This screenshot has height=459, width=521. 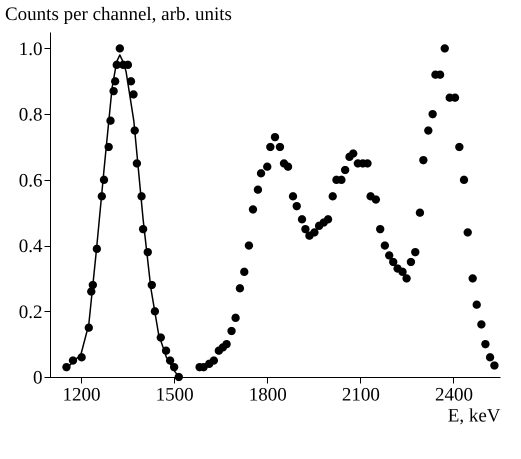 What do you see at coordinates (30, 312) in the screenshot?
I see `y-tick-label: 0.2` at bounding box center [30, 312].